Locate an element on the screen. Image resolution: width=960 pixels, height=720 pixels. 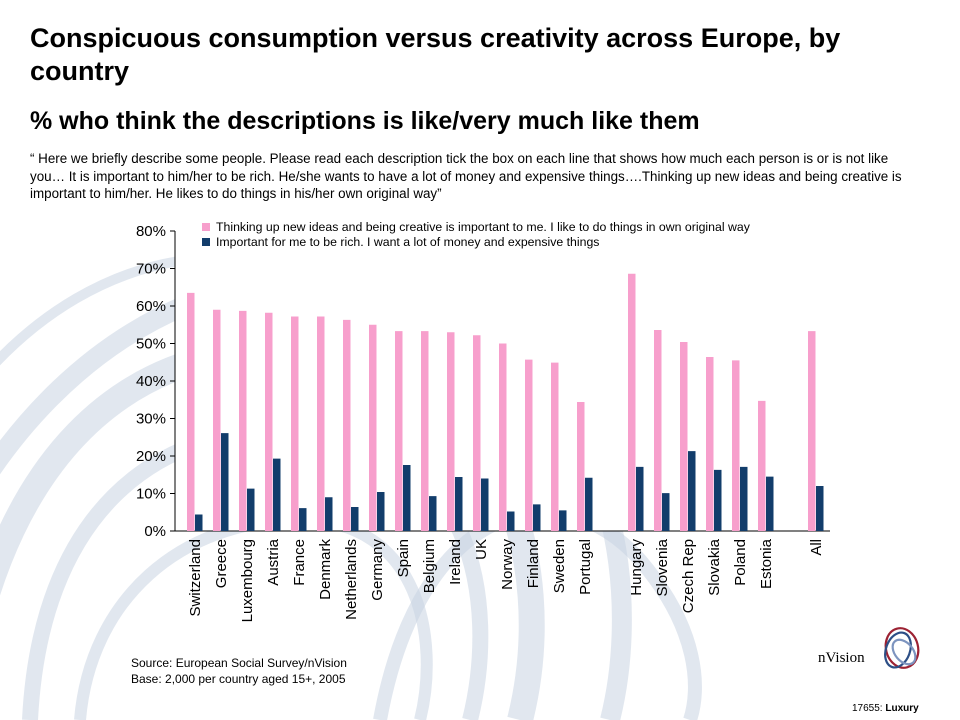
x-tick-label: Hungary is located at coordinates (636, 567).